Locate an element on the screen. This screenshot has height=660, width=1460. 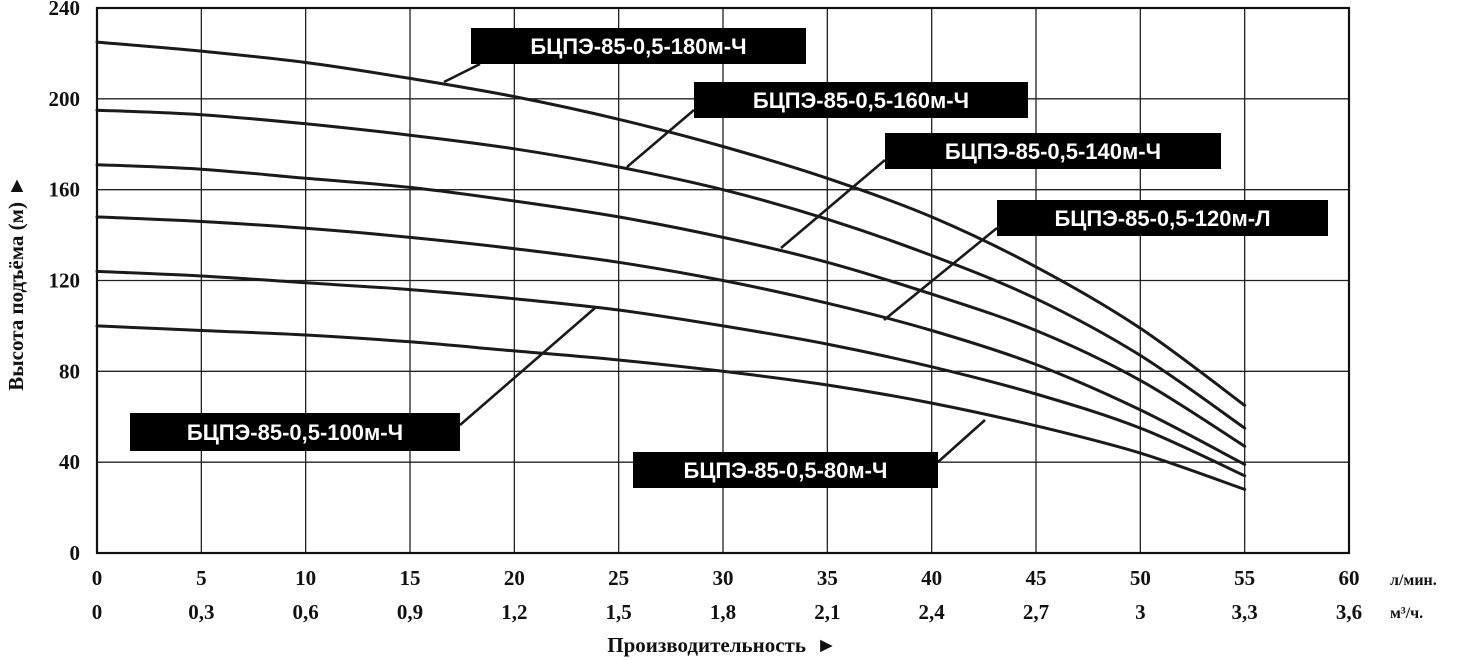
y-tick-label: 40 is located at coordinates (69, 462).